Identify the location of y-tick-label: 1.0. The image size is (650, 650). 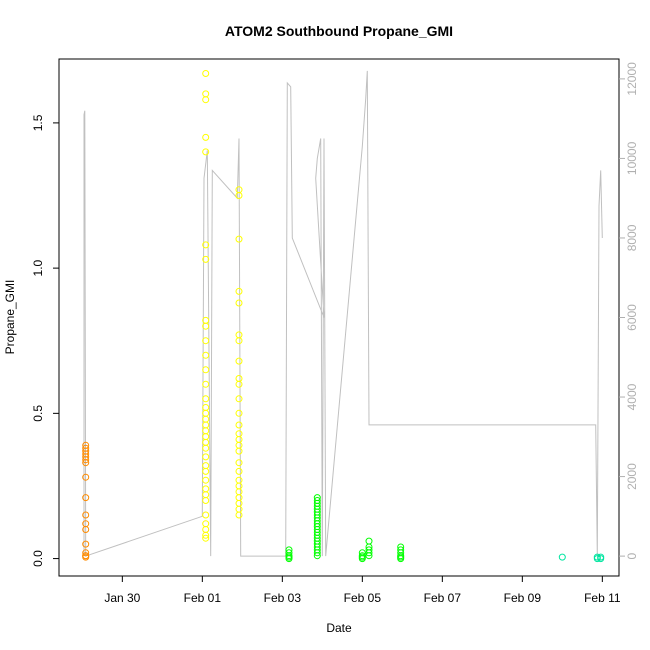
(38, 267).